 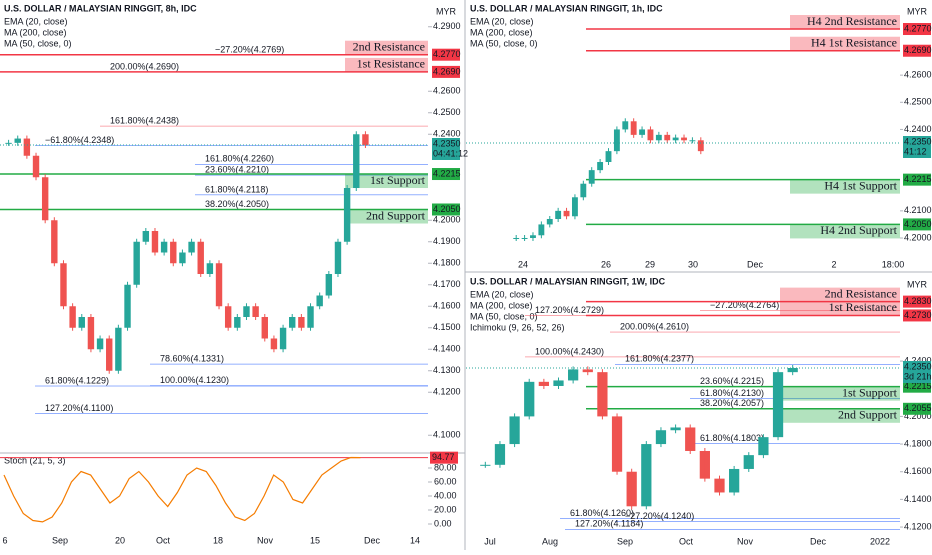 What do you see at coordinates (239, 159) in the screenshot?
I see `fib-label: 161.80%(4.2260)` at bounding box center [239, 159].